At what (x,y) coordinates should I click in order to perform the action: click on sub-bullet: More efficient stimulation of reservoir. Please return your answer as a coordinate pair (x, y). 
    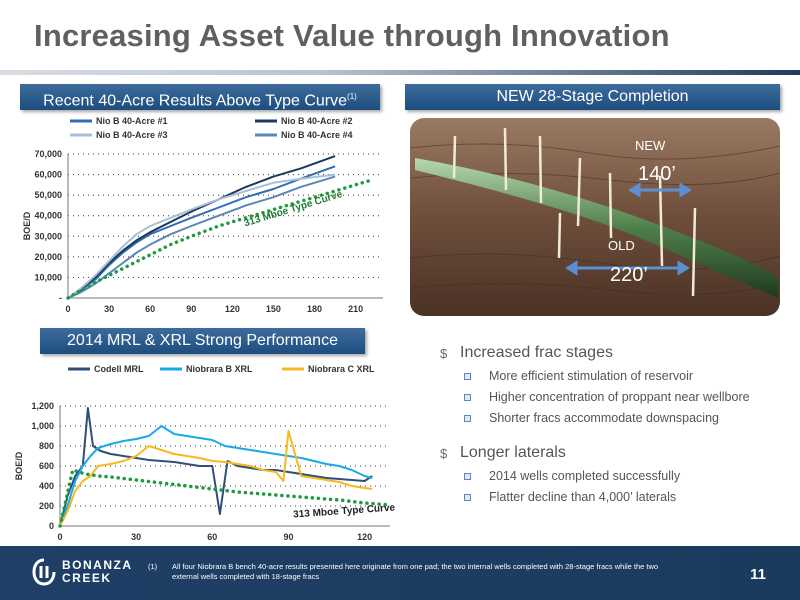
    Looking at the image, I should click on (632, 376).